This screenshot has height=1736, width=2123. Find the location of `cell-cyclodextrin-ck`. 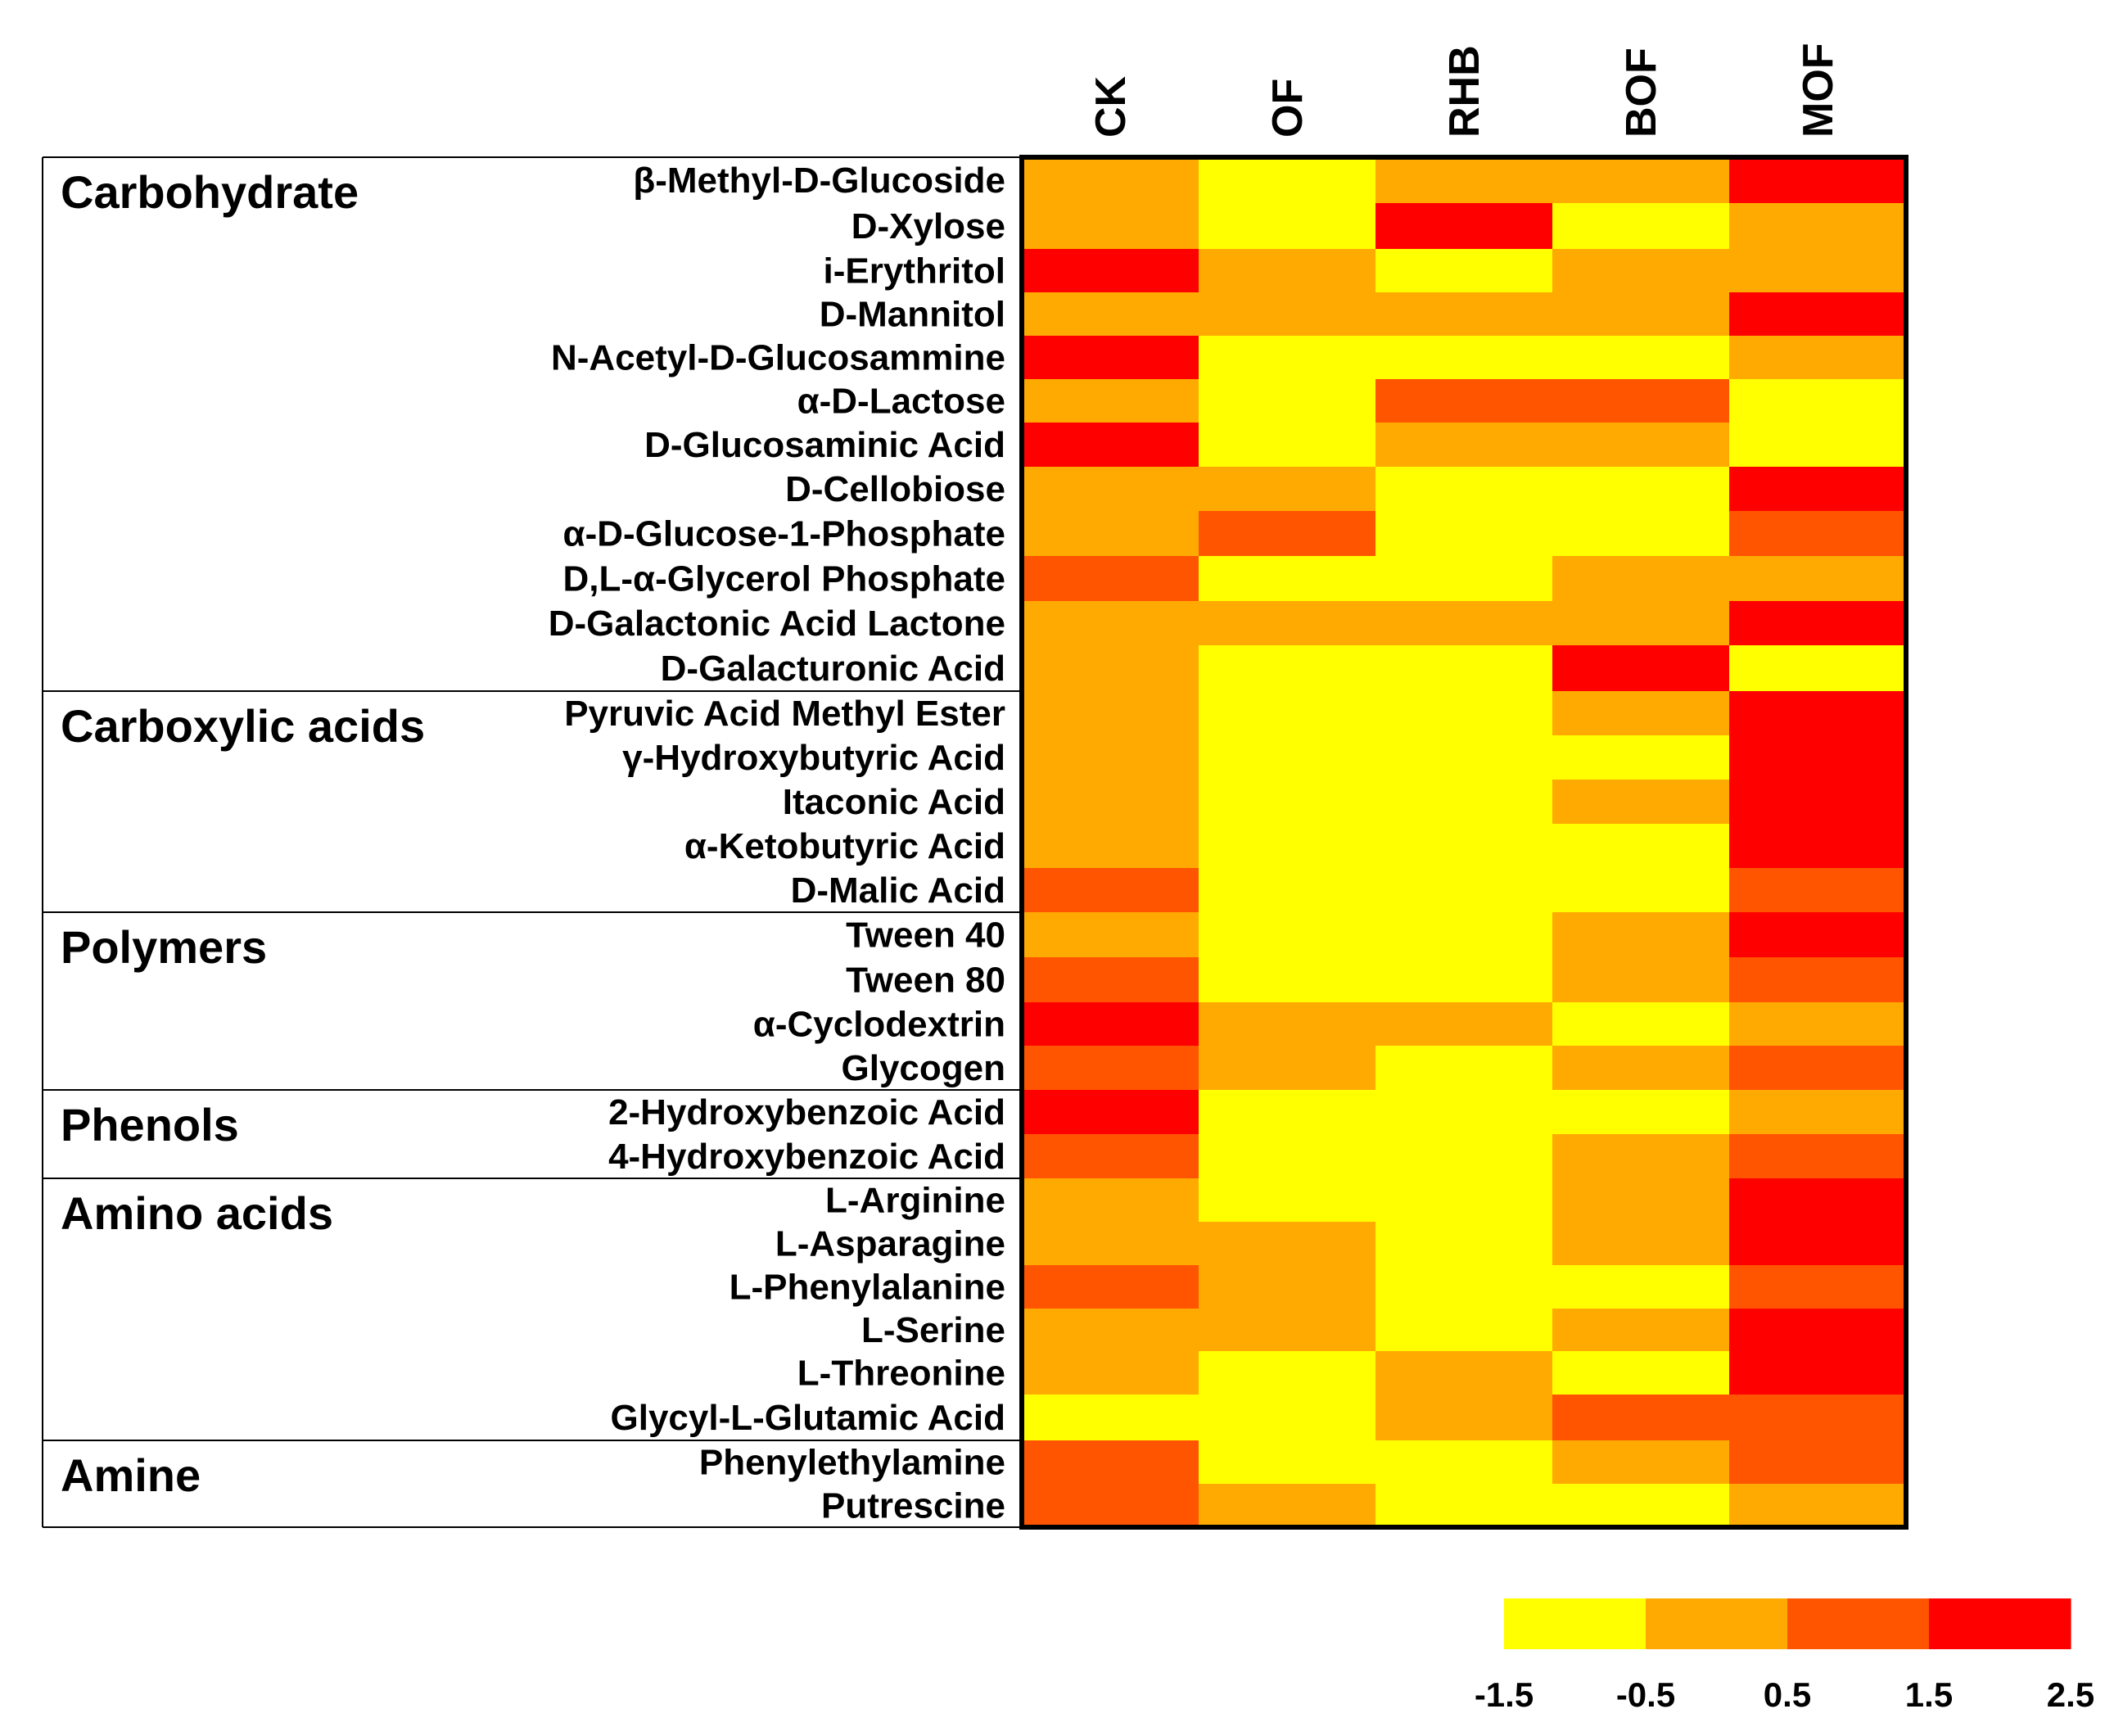

cell-cyclodextrin-ck is located at coordinates (1110, 1024).